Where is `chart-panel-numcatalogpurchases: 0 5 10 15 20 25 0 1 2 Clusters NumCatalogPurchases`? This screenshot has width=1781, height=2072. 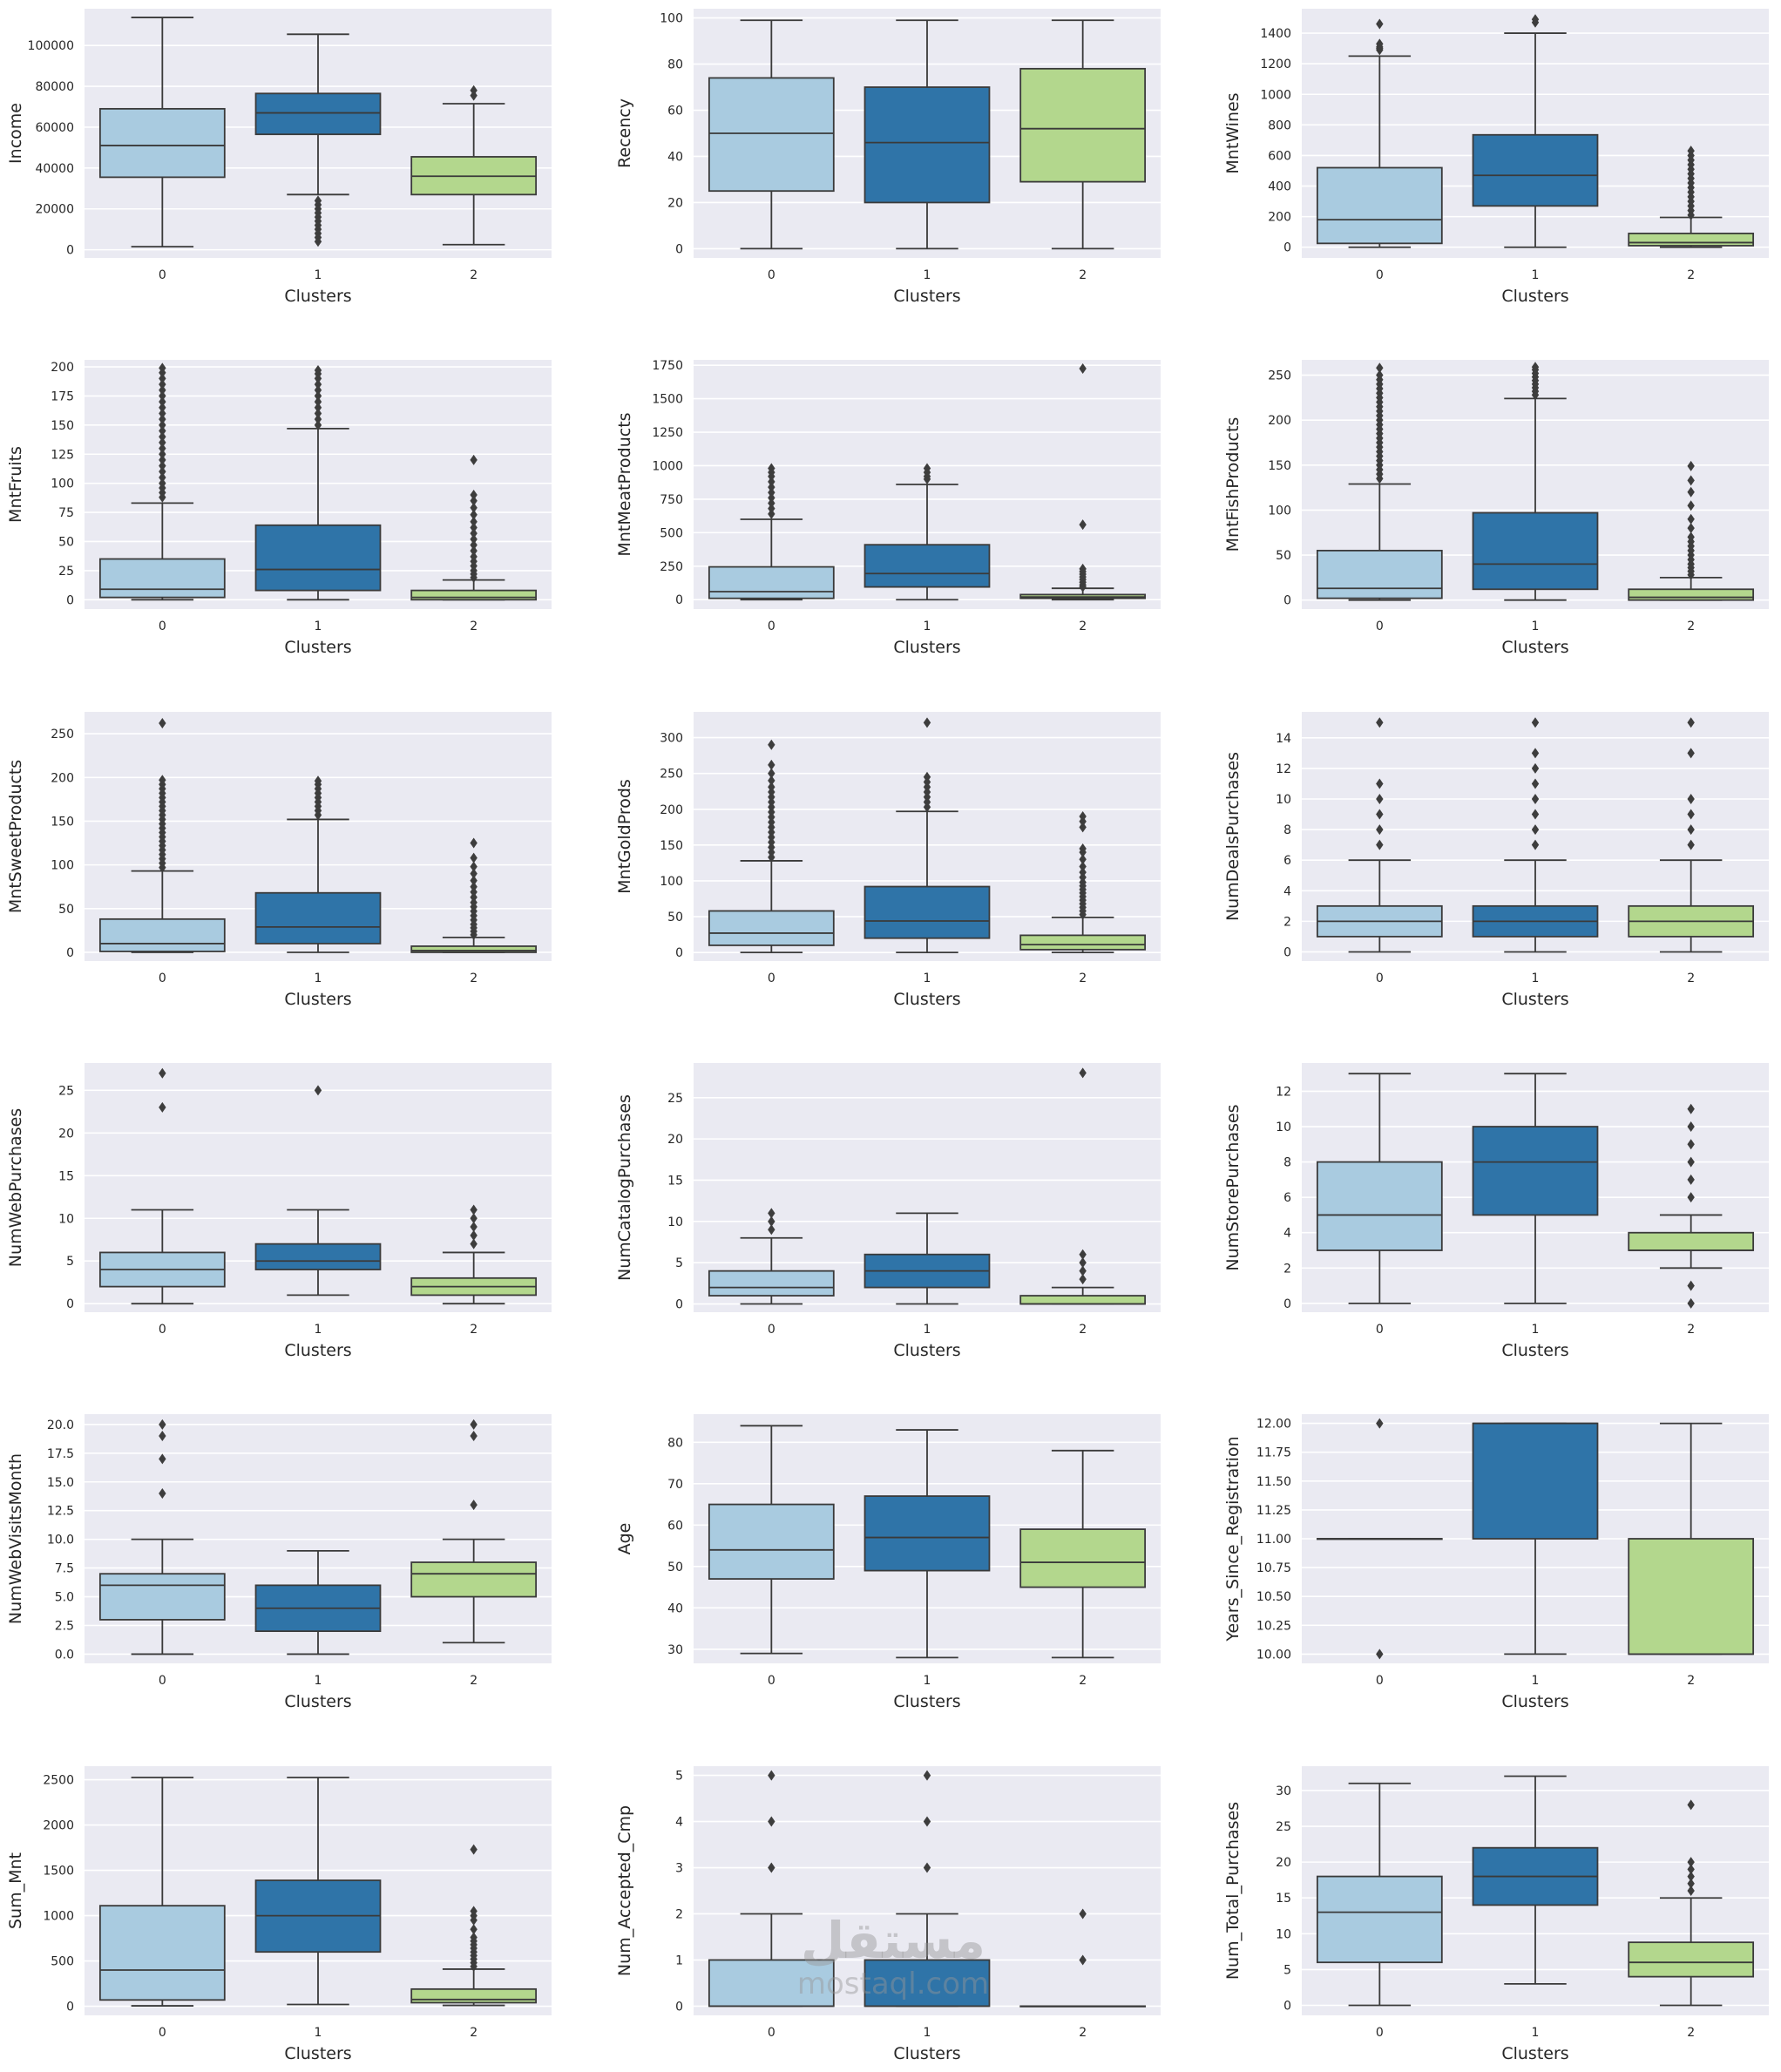
chart-panel-numcatalogpurchases: 0 5 10 15 20 25 0 1 2 Clusters NumCatalogPurchases is located at coordinates (888, 1211).